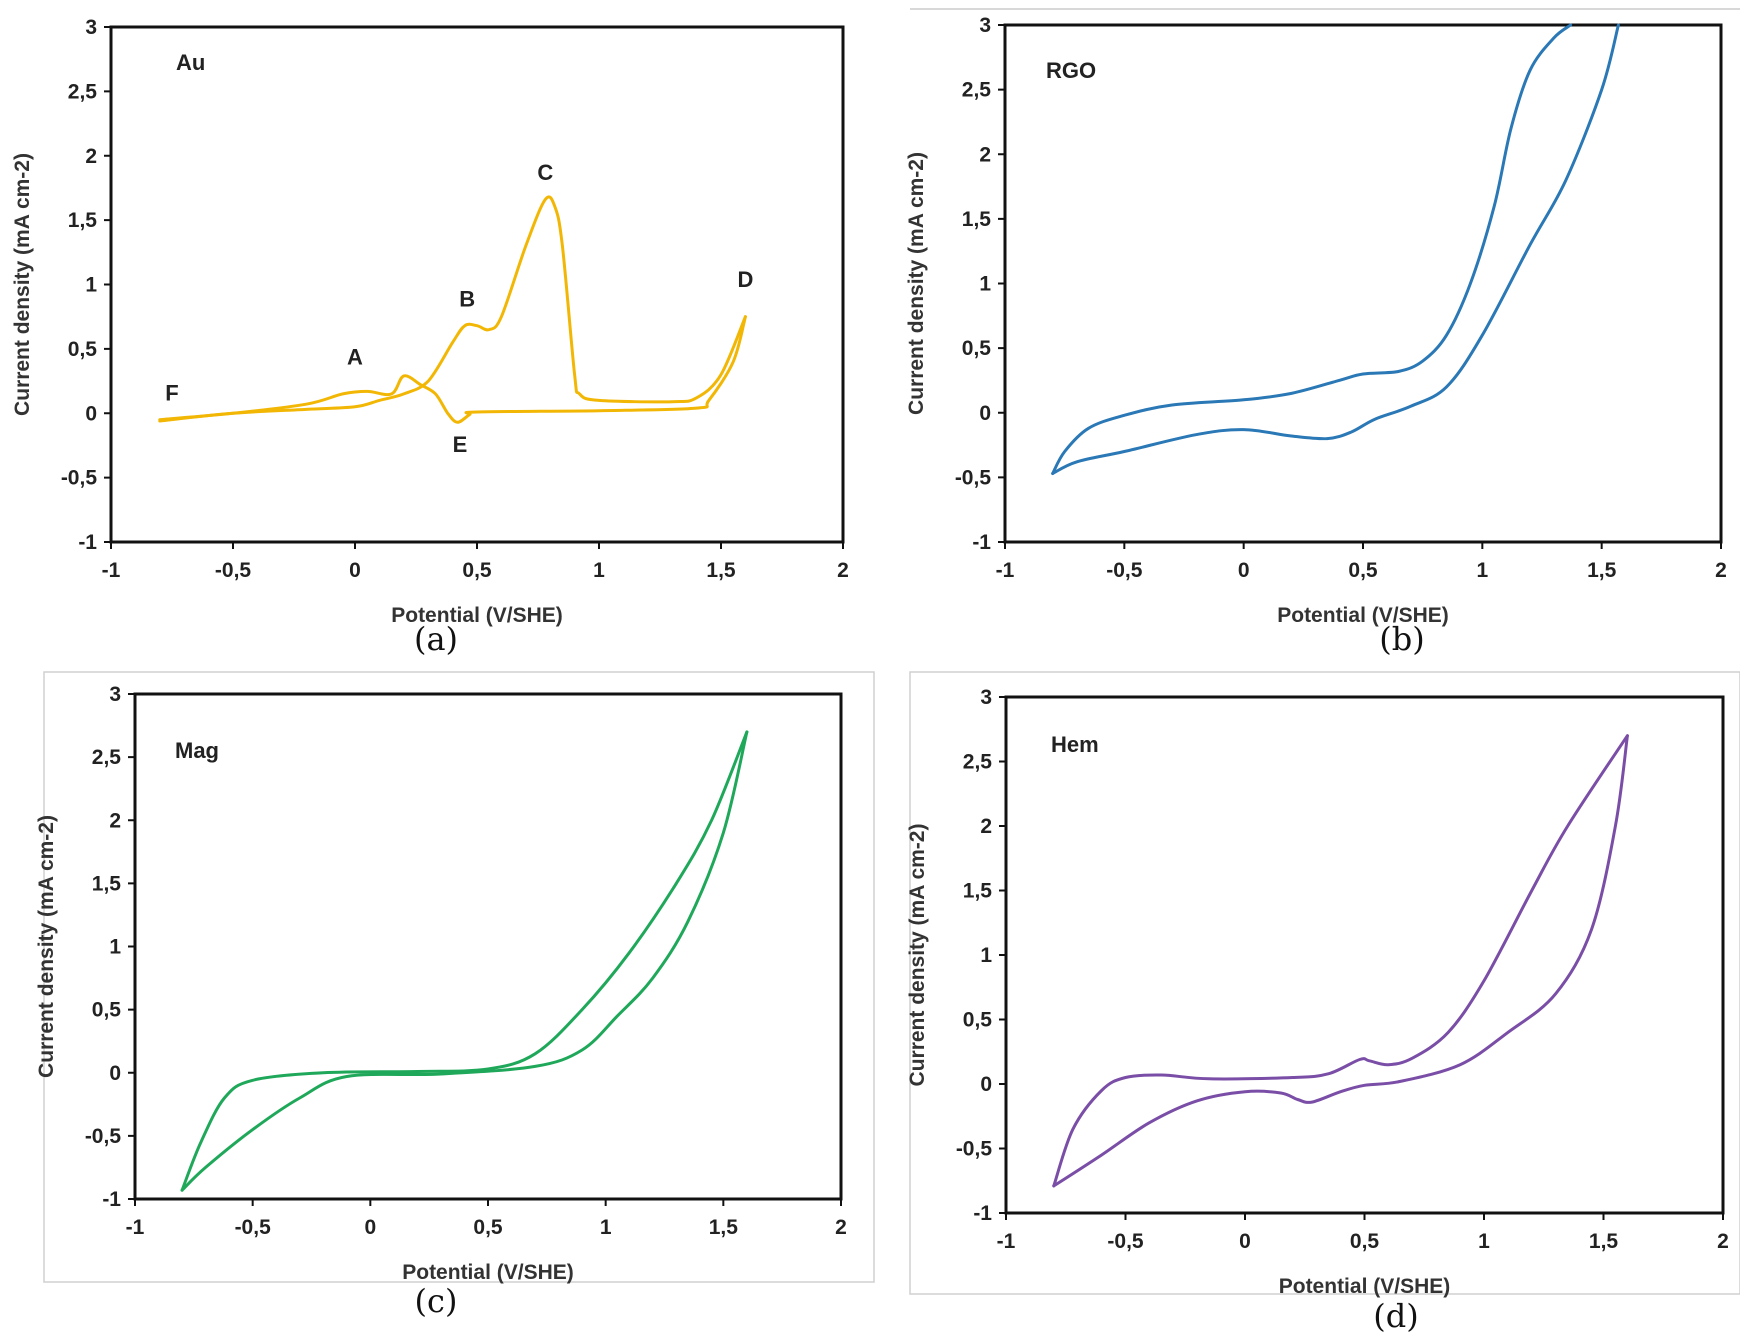  Describe the element at coordinates (171, 392) in the screenshot. I see `peak-label: F` at that location.